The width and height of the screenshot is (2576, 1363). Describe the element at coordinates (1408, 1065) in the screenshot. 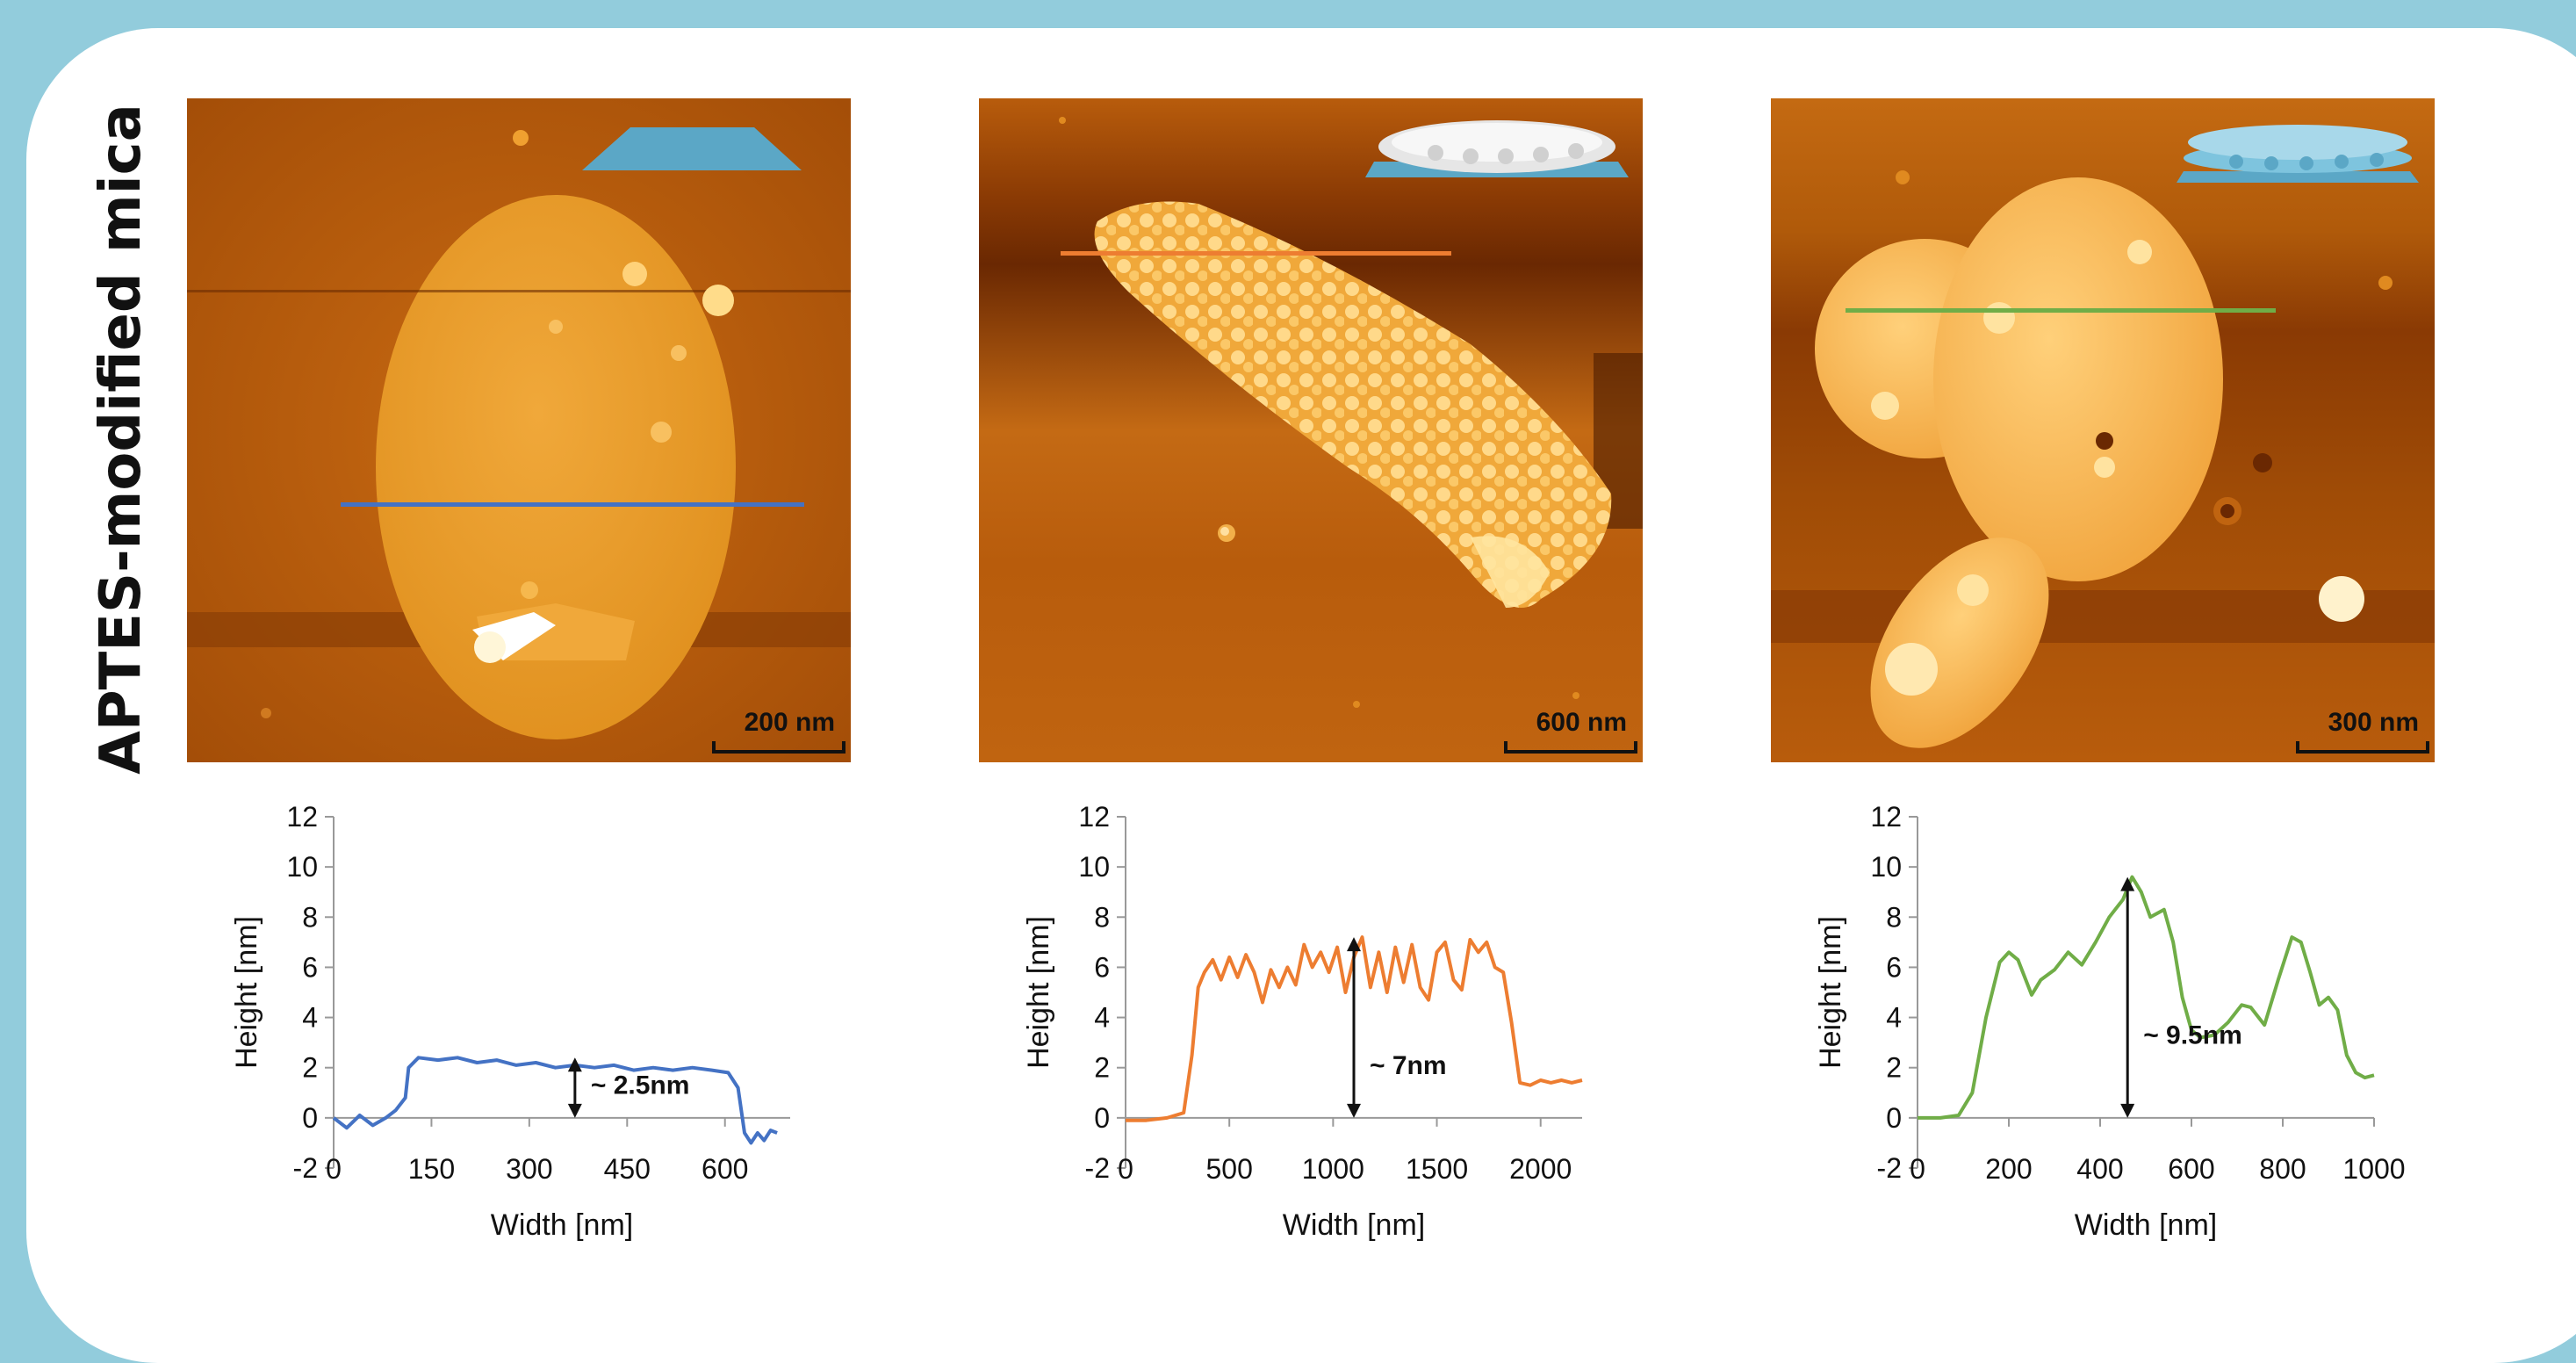

I see `annotation-label: ~ 7nm` at that location.